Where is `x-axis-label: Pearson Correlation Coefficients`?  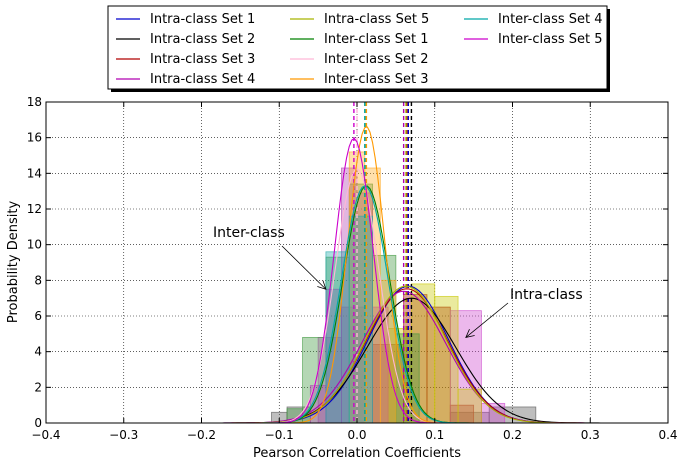 x-axis-label: Pearson Correlation Coefficients is located at coordinates (357, 453).